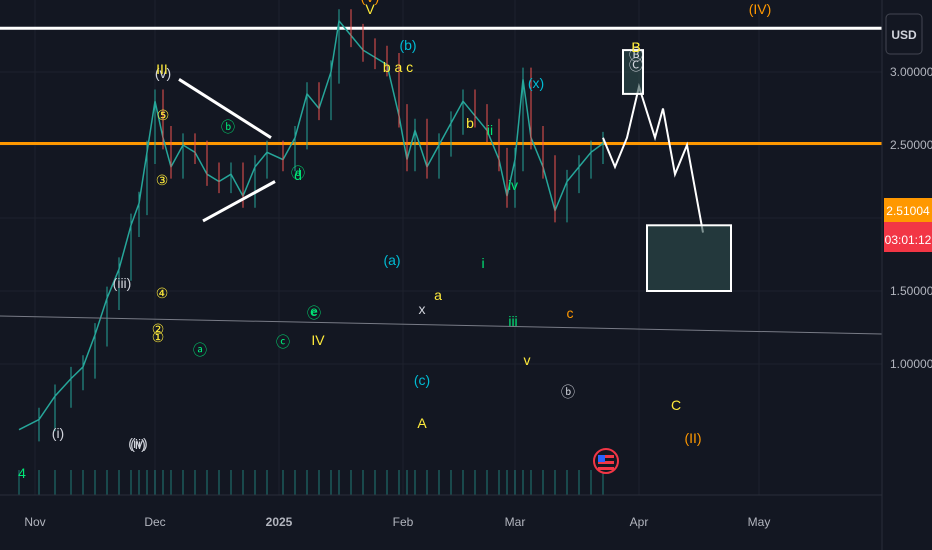 Image resolution: width=932 pixels, height=550 pixels. What do you see at coordinates (422, 309) in the screenshot?
I see `wave-label: x` at bounding box center [422, 309].